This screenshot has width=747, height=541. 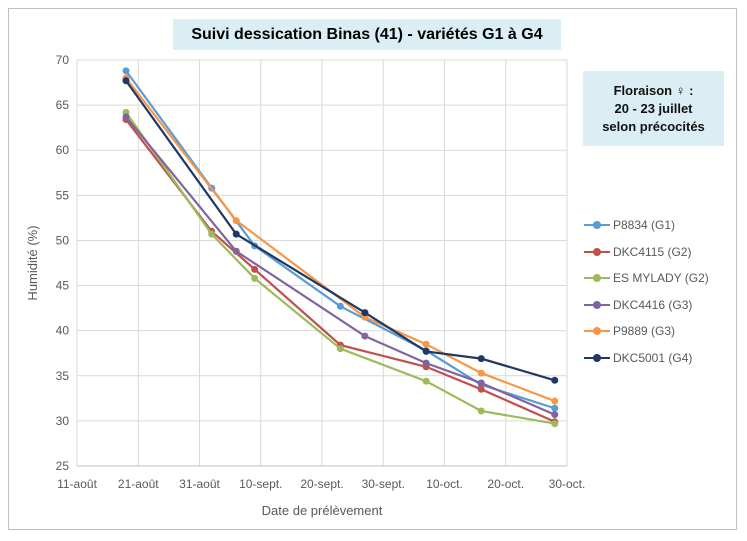 What do you see at coordinates (138, 484) in the screenshot?
I see `x-tick-label: 21-août` at bounding box center [138, 484].